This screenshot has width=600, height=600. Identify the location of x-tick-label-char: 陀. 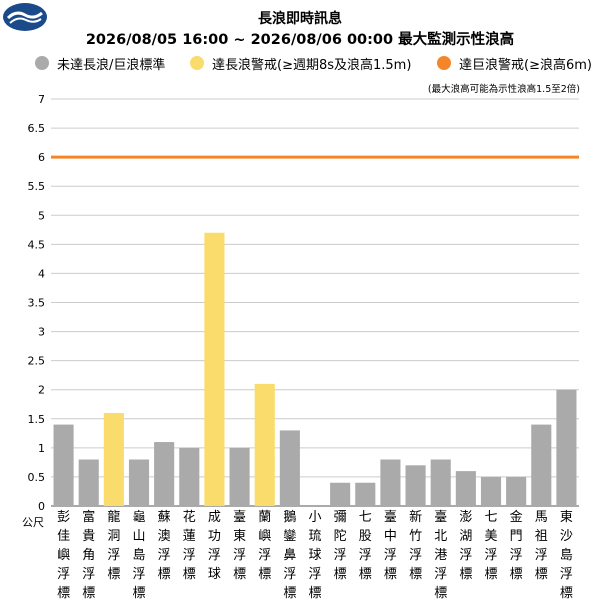
(340, 536).